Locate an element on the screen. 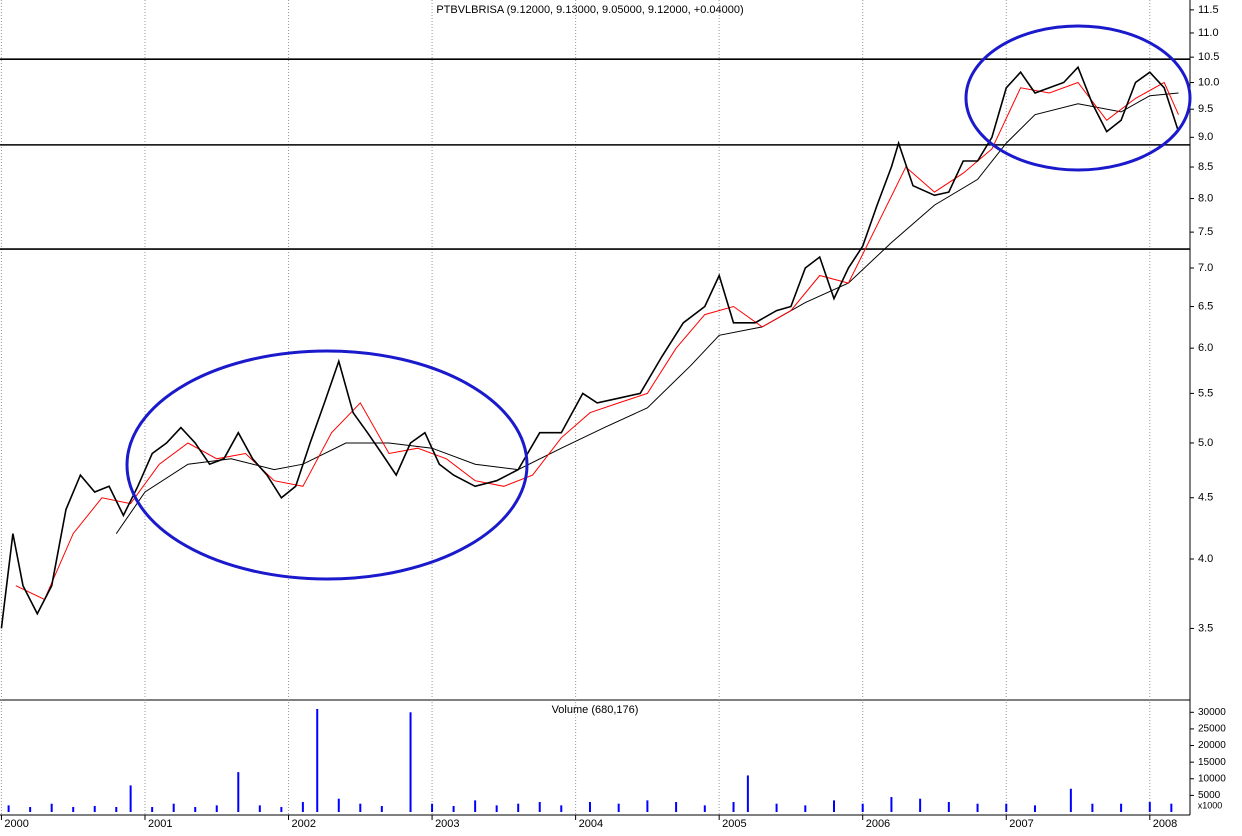 The width and height of the screenshot is (1242, 836). y-tick-label: 9.5 is located at coordinates (1205, 109).